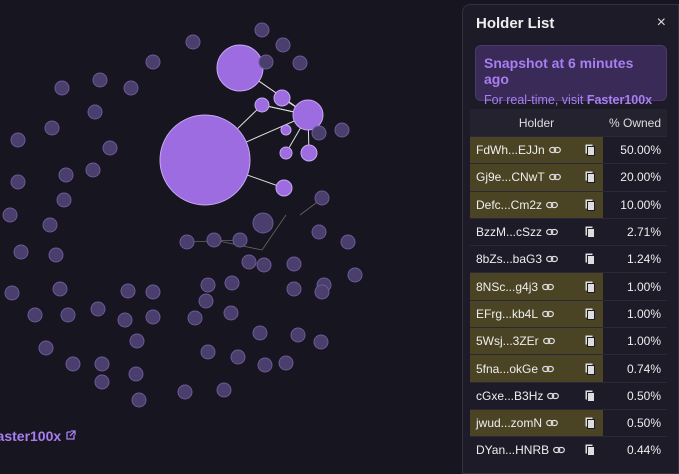  Describe the element at coordinates (661, 22) in the screenshot. I see `close-button: ×` at that location.